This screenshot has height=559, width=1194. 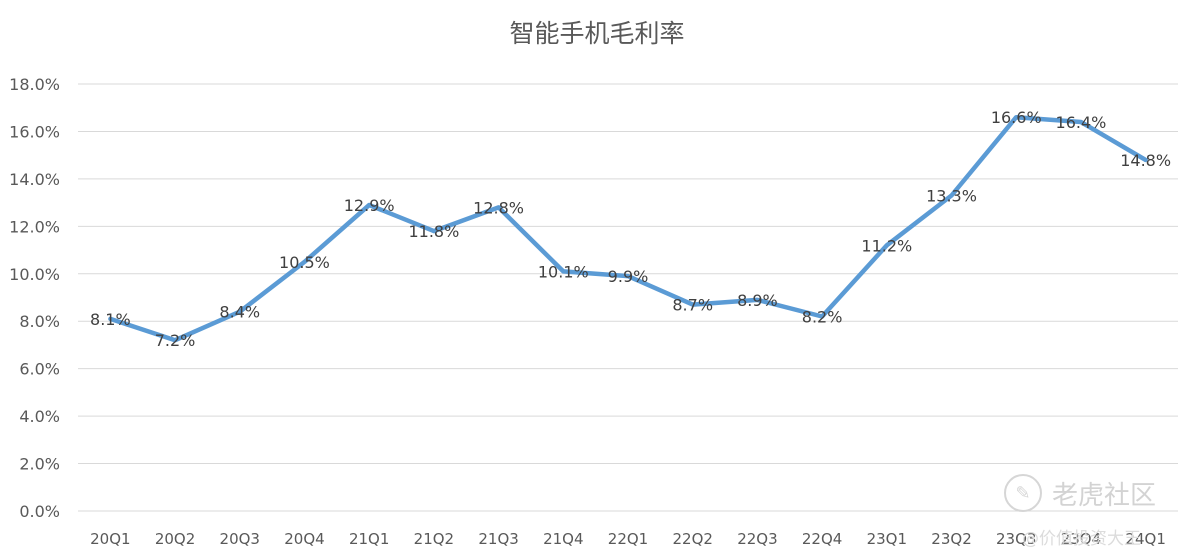 What do you see at coordinates (1081, 122) in the screenshot?
I see `data-label: 16.4%` at bounding box center [1081, 122].